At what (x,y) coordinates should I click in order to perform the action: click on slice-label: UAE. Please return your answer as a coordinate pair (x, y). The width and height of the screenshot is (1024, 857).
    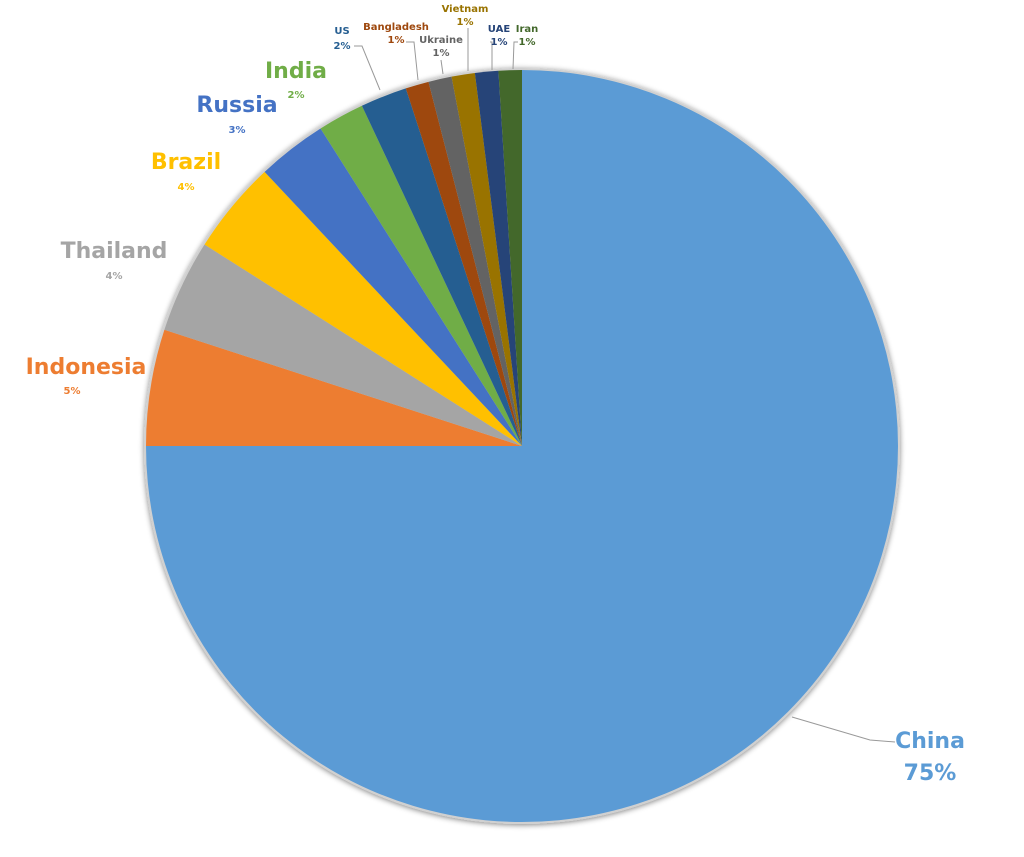
    Looking at the image, I should click on (499, 29).